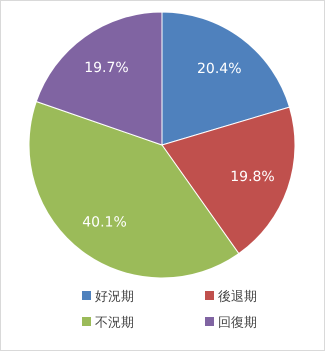 This screenshot has width=325, height=351. Describe the element at coordinates (237, 323) in the screenshot. I see `legend-label: 回復期` at that location.